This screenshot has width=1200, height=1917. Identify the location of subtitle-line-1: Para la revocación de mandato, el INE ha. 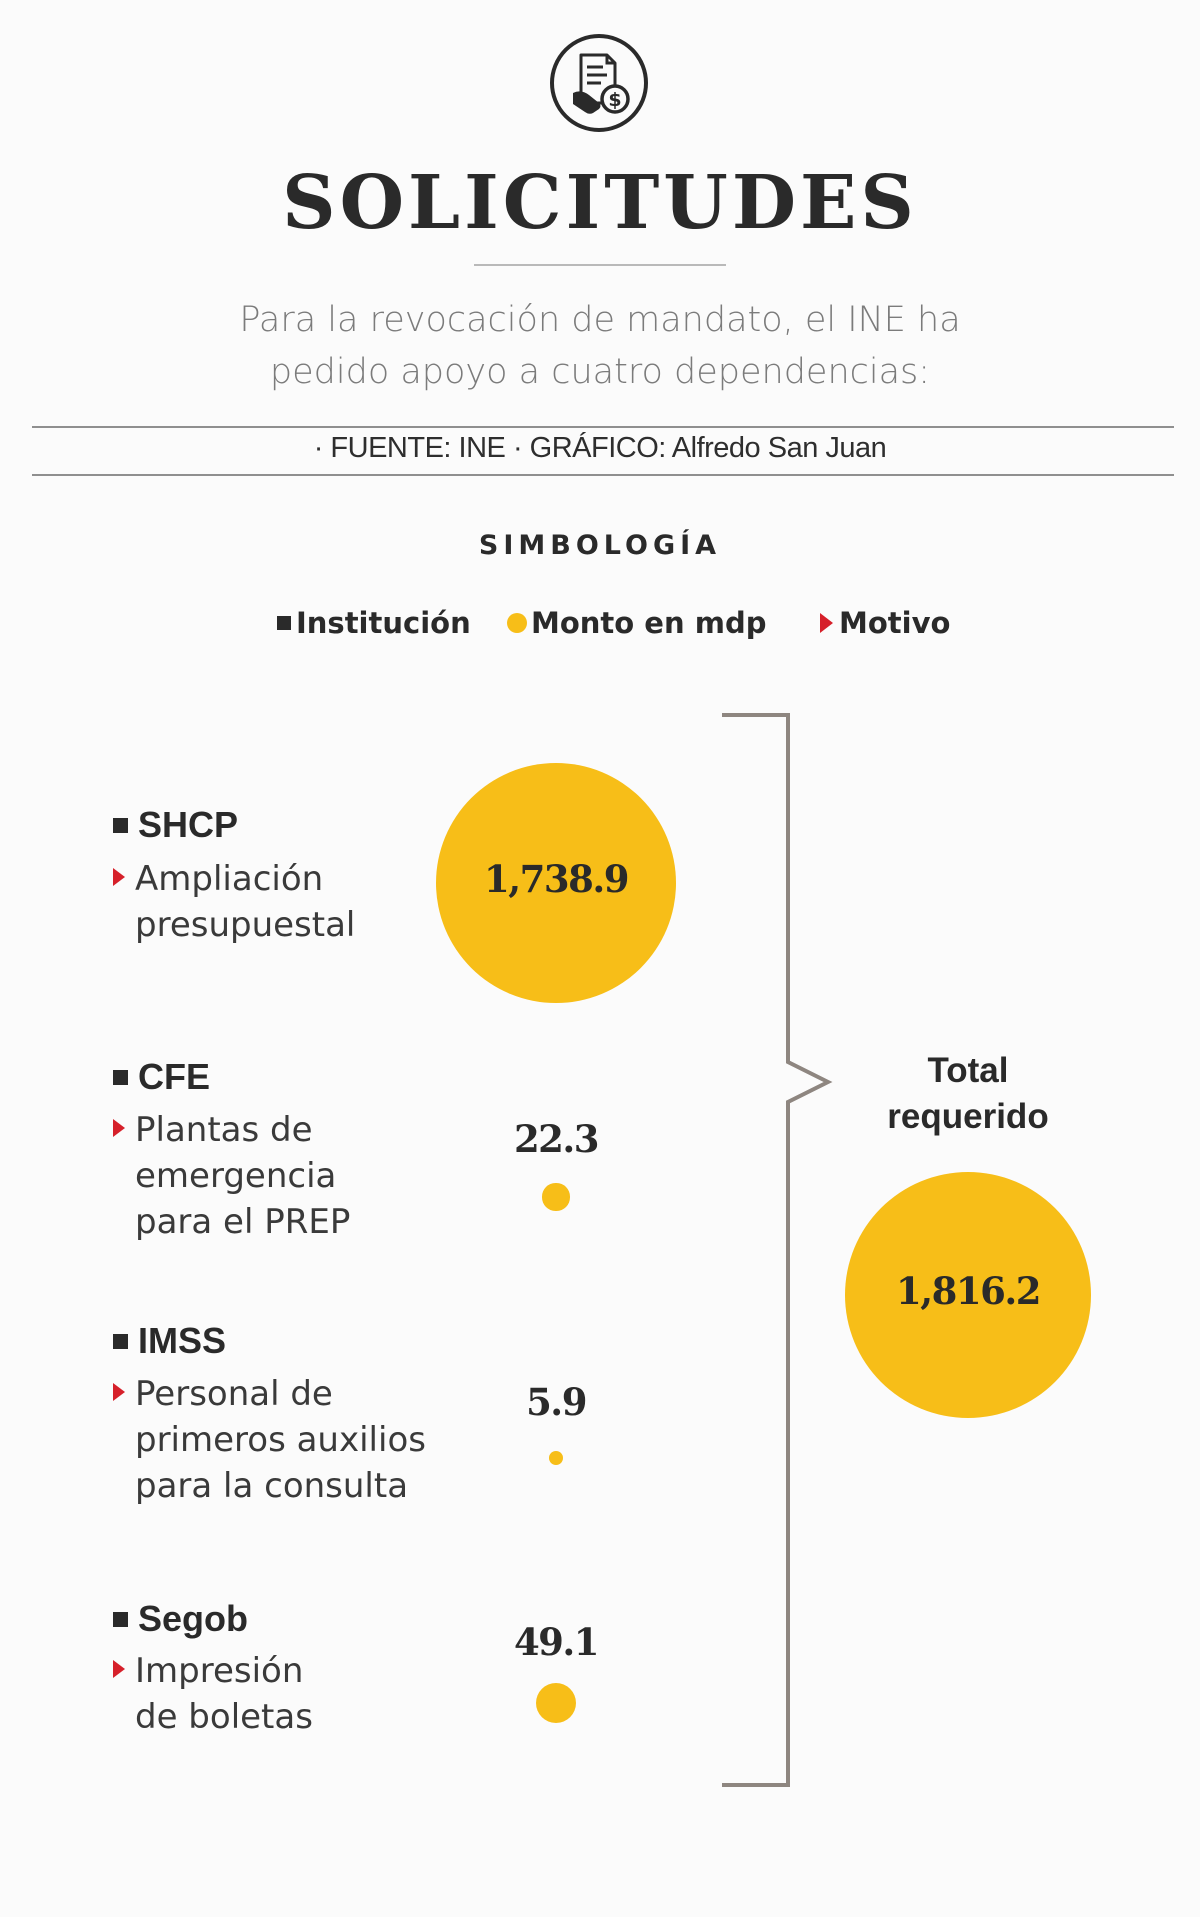
(600, 320).